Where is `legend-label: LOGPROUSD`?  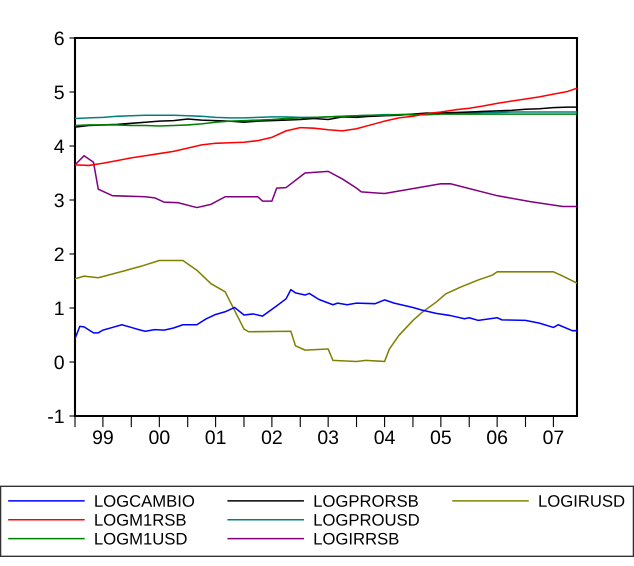
legend-label: LOGPROUSD is located at coordinates (366, 520).